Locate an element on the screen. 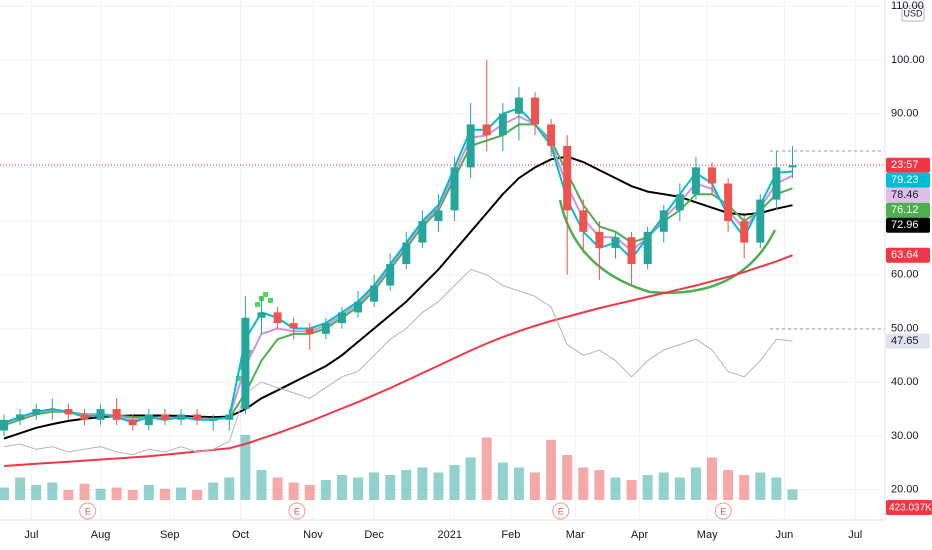 The height and width of the screenshot is (550, 932). volume-box-label: 423.037K is located at coordinates (910, 508).